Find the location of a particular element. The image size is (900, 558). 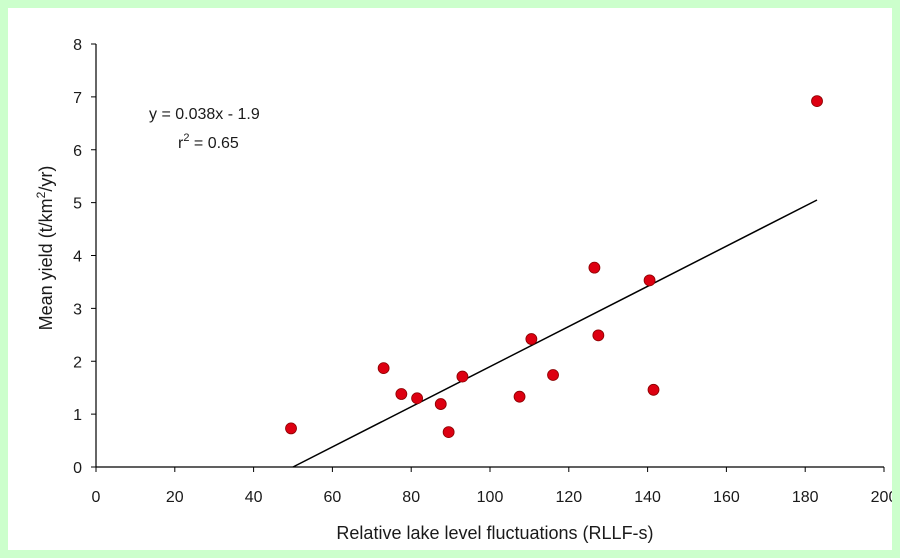

y-tick-label: 5 is located at coordinates (77, 204).